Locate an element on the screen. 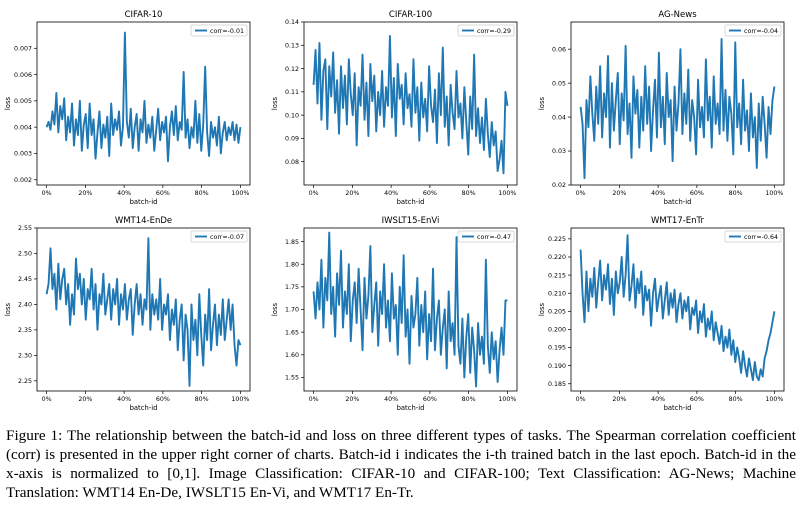  y-tick-label: 0.04 is located at coordinates (559, 117).